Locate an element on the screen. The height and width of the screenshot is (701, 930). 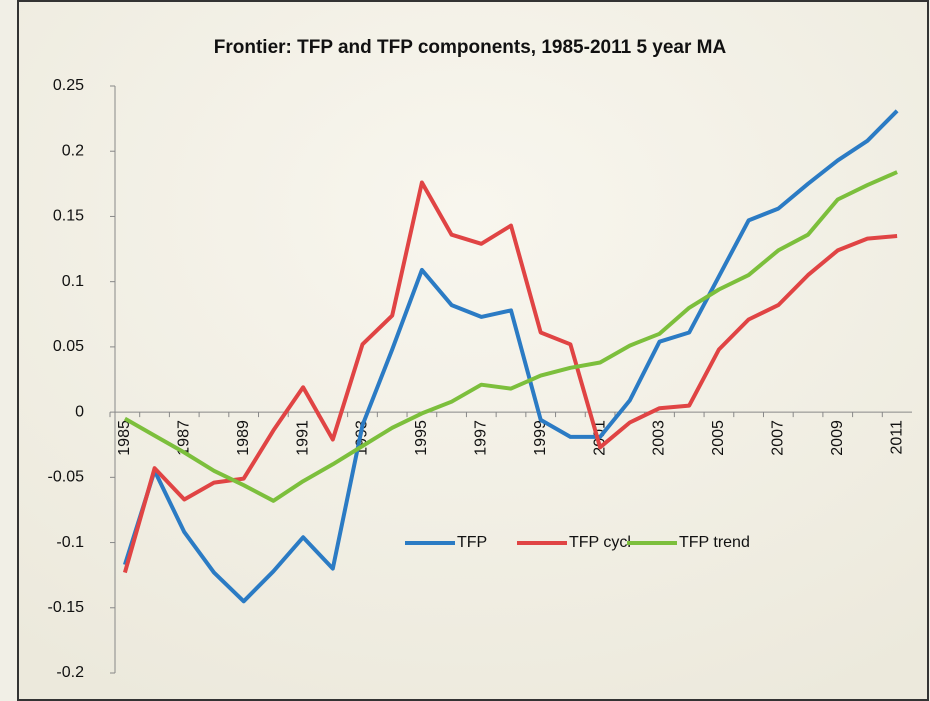
y-tick-label: -0.1 is located at coordinates (70, 542).